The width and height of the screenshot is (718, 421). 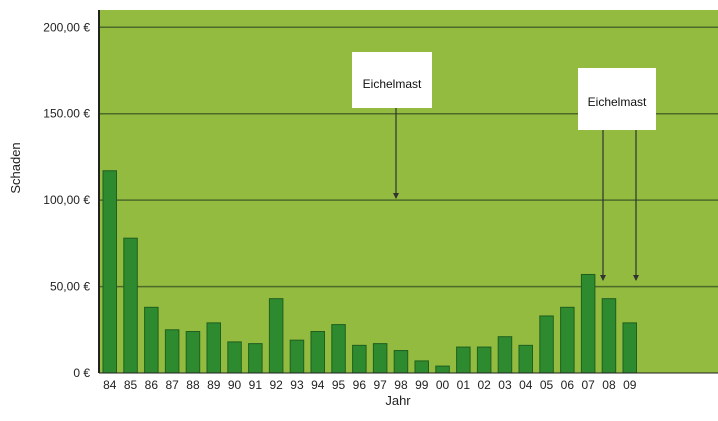 What do you see at coordinates (464, 385) in the screenshot?
I see `x-tick-label-01: 01` at bounding box center [464, 385].